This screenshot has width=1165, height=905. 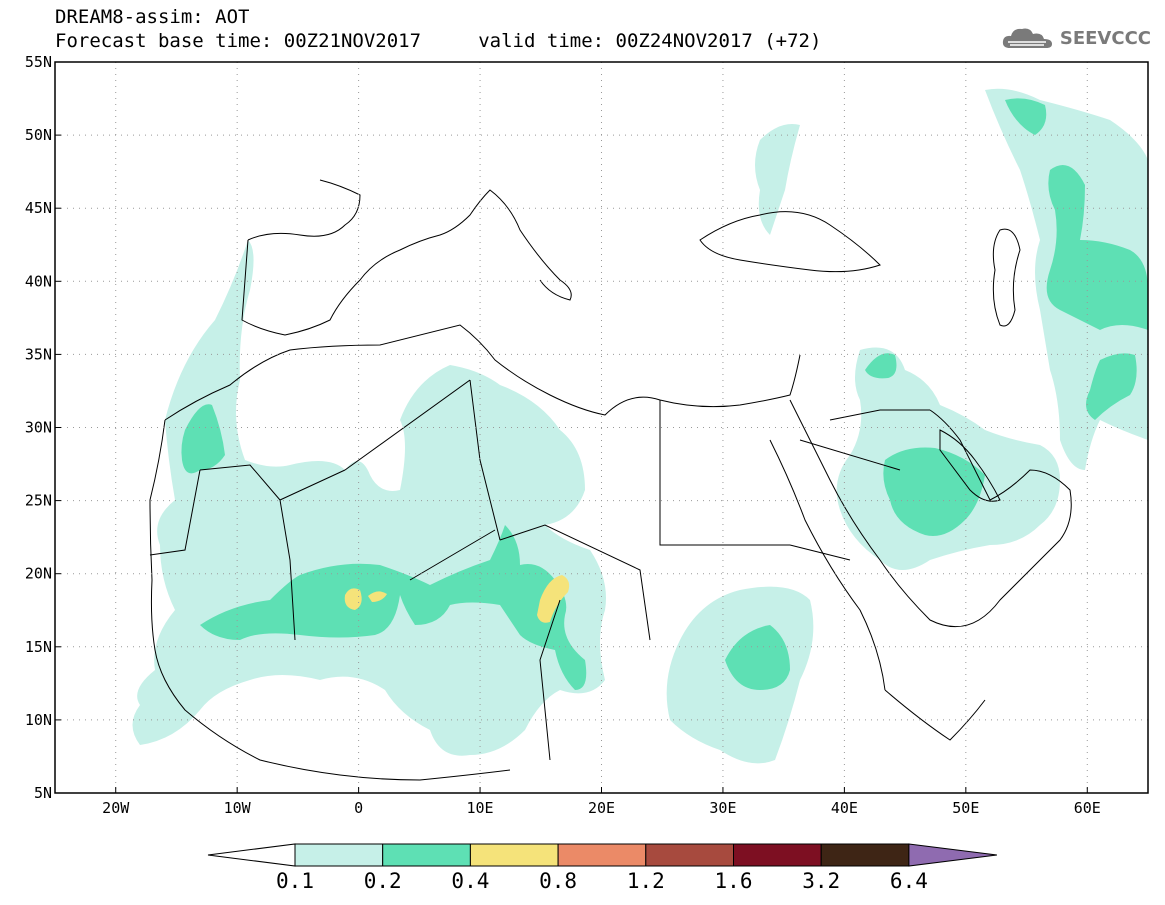 What do you see at coordinates (1105, 38) in the screenshot?
I see `logo-text: SEEVCCC` at bounding box center [1105, 38].